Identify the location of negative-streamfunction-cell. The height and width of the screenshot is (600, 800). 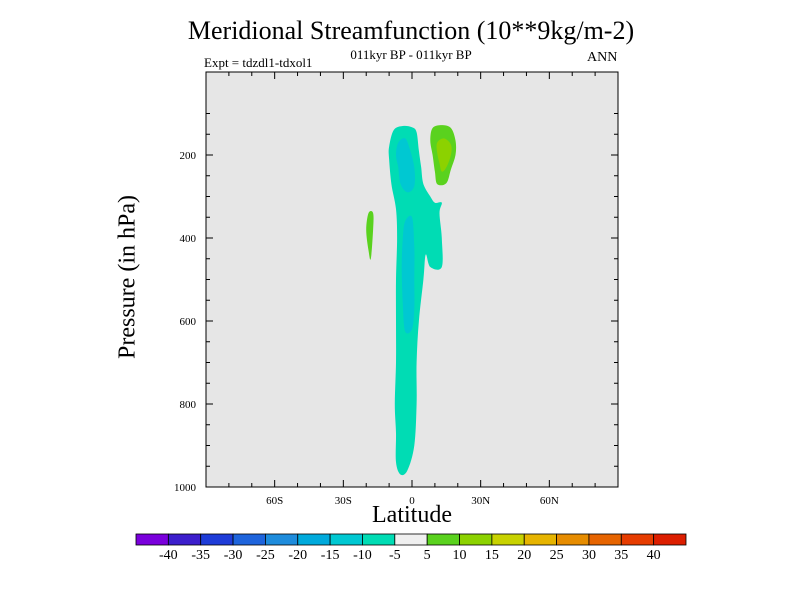
(415, 300).